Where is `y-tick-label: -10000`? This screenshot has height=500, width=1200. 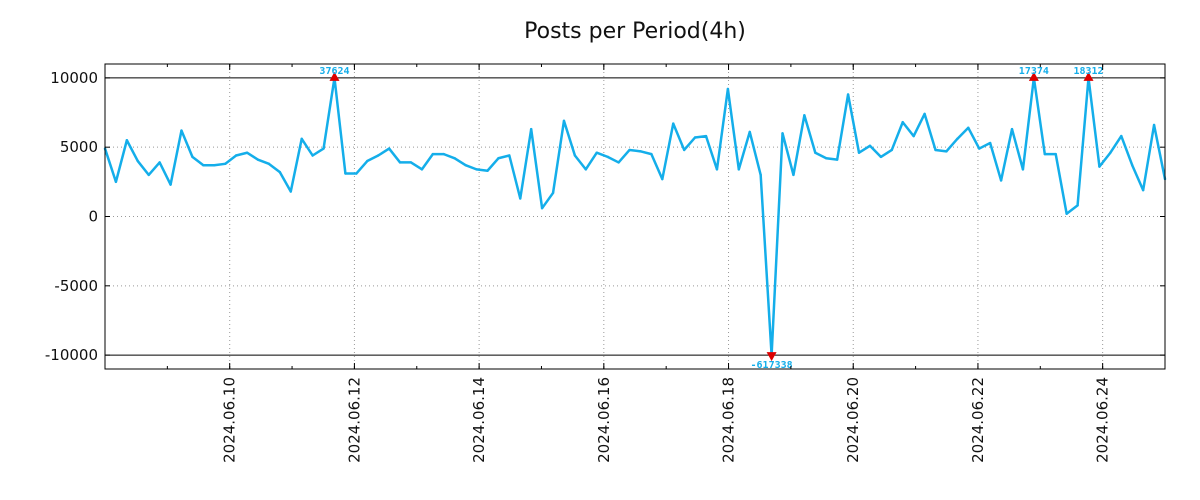
y-tick-label: -10000 is located at coordinates (71, 355).